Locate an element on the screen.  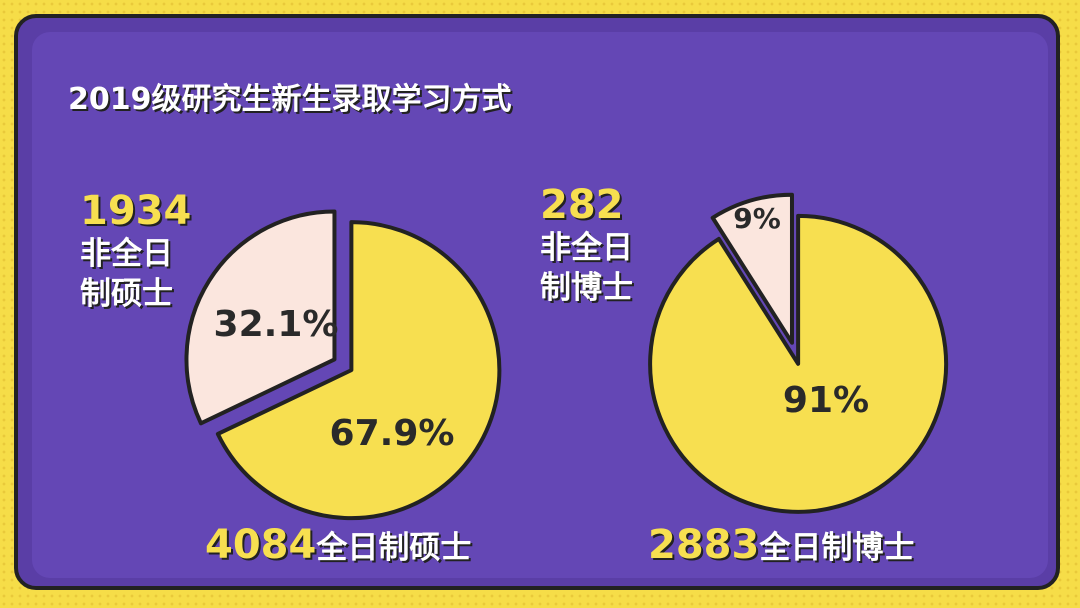
category-name: 全日制博士 is located at coordinates (837, 548).